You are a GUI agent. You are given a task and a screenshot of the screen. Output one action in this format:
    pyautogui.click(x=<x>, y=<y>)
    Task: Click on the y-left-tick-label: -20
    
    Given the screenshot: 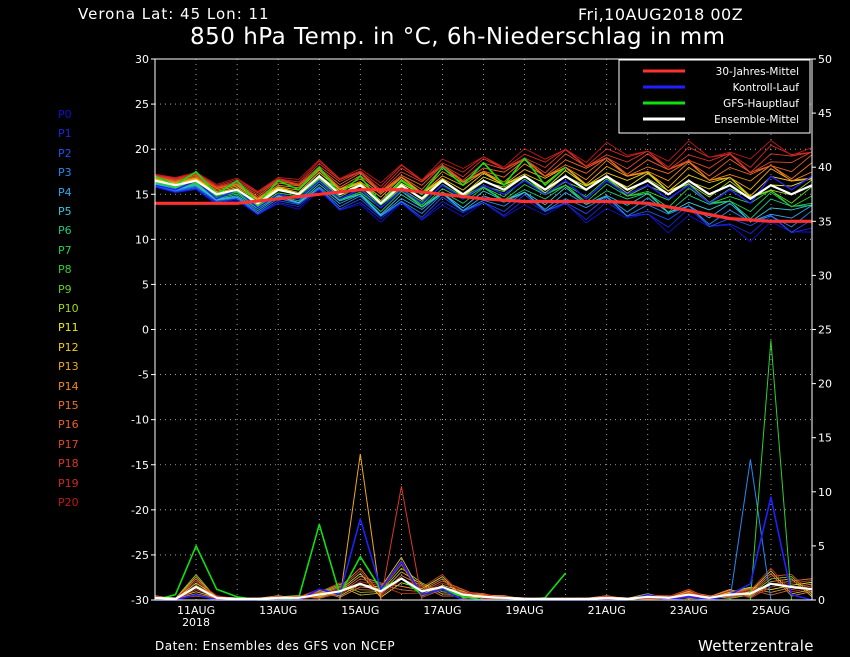 What is the action you would take?
    pyautogui.click(x=140, y=510)
    